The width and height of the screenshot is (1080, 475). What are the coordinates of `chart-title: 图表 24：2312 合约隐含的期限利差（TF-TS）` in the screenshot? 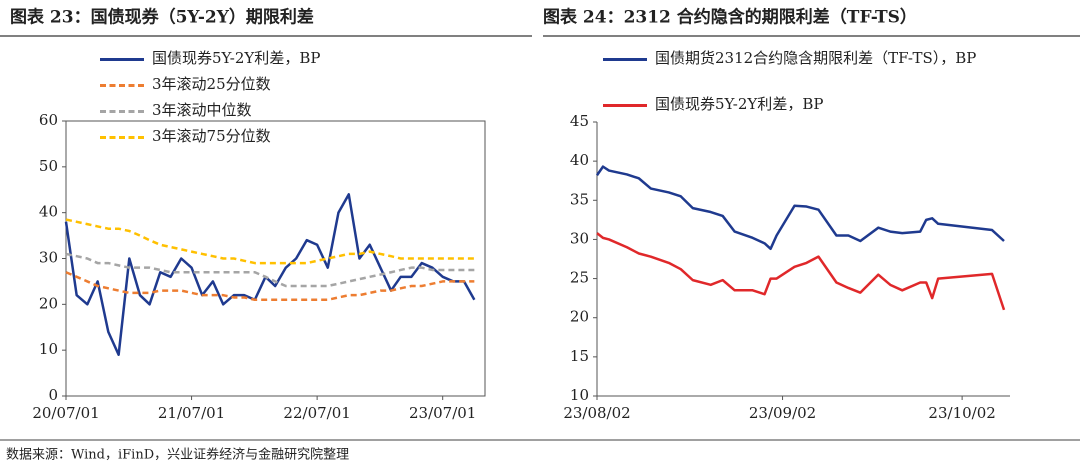 It's located at (730, 17).